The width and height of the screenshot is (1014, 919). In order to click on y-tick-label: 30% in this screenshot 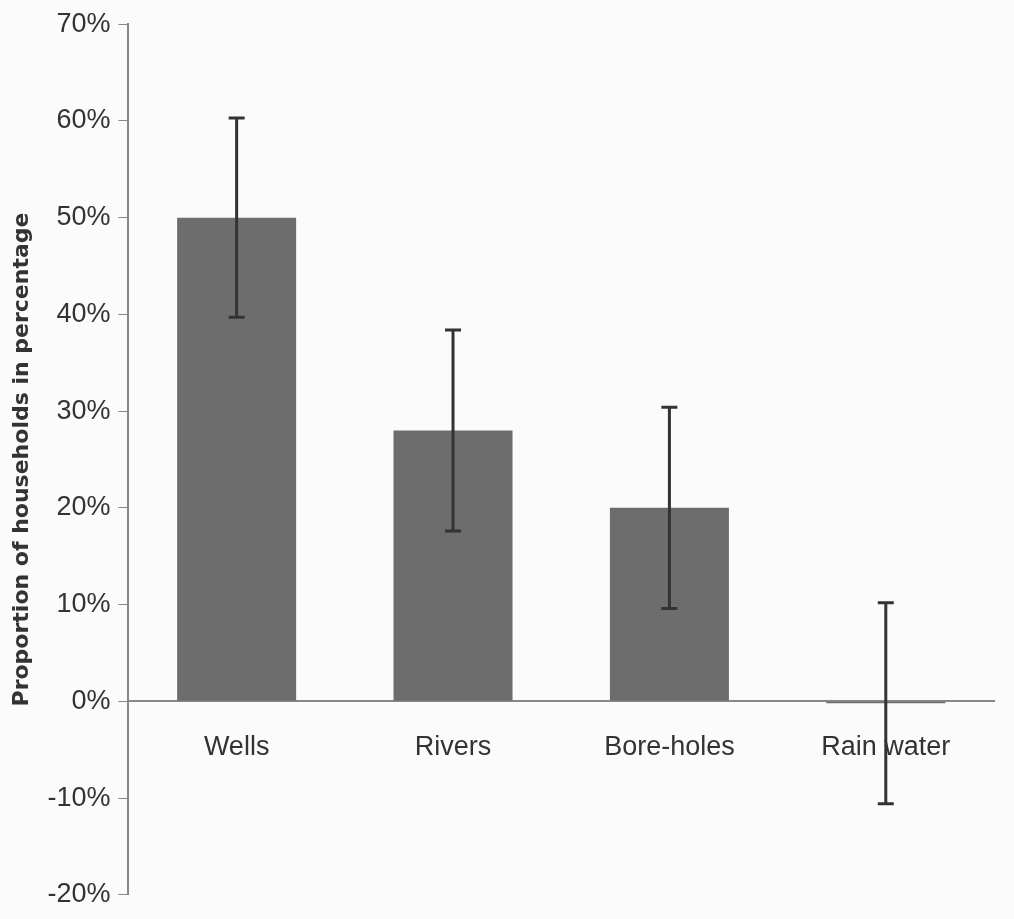, I will do `click(83, 409)`.